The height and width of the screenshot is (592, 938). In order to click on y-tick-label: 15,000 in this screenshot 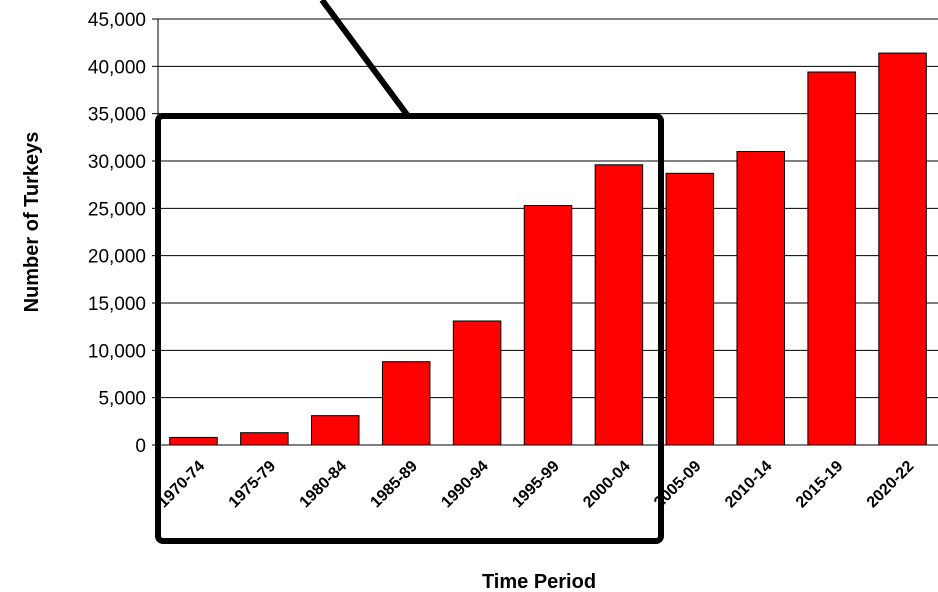, I will do `click(117, 304)`.